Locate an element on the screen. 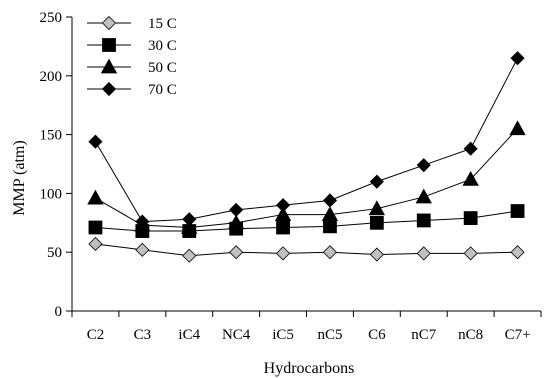  series-30c is located at coordinates (306, 221).